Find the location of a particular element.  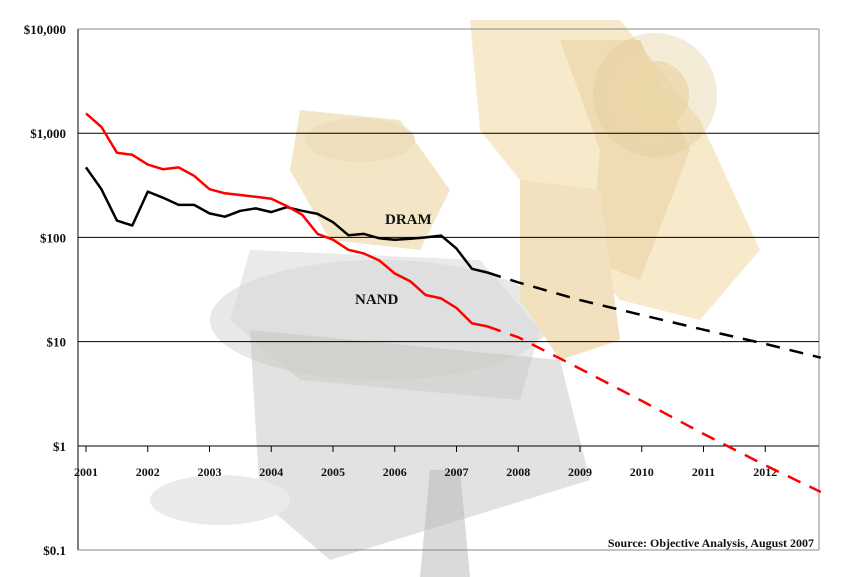

y-tick-label: $10,000 is located at coordinates (45, 29).